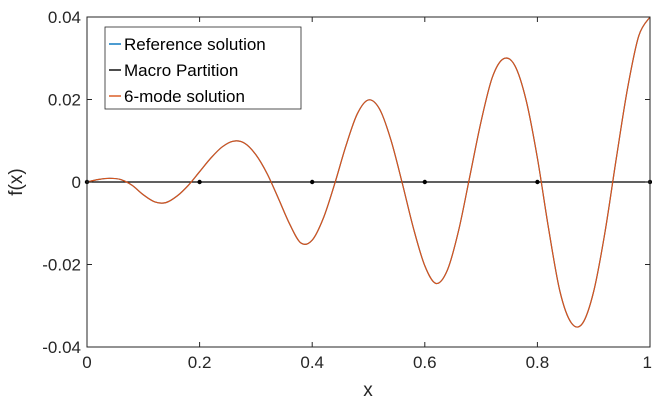 The height and width of the screenshot is (400, 652). I want to click on x-tick-label: 0.2, so click(200, 362).